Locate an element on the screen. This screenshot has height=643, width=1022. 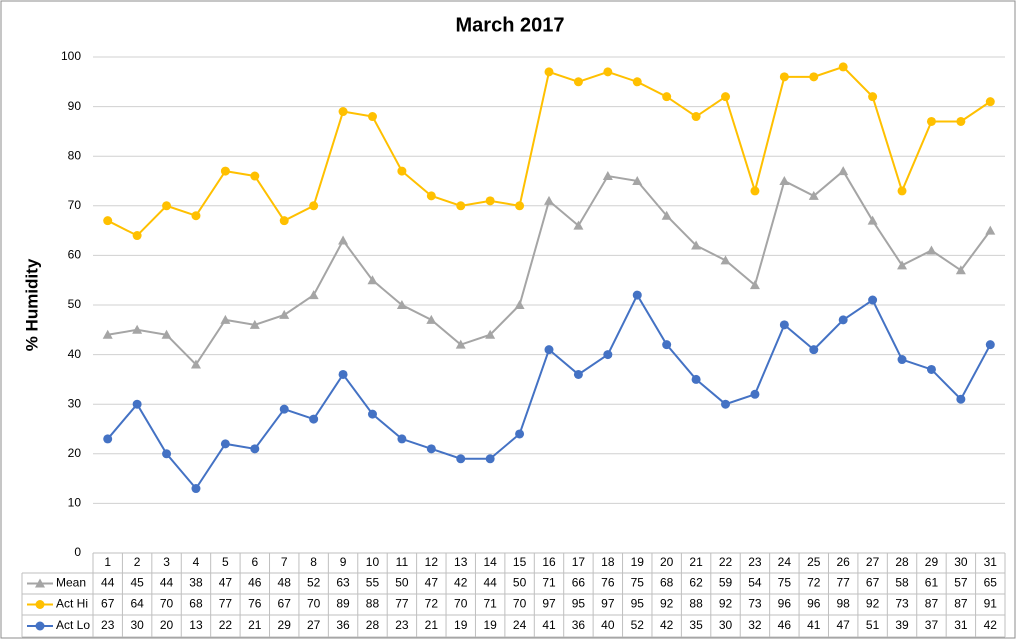
x-tick-label: 28 is located at coordinates (902, 562).